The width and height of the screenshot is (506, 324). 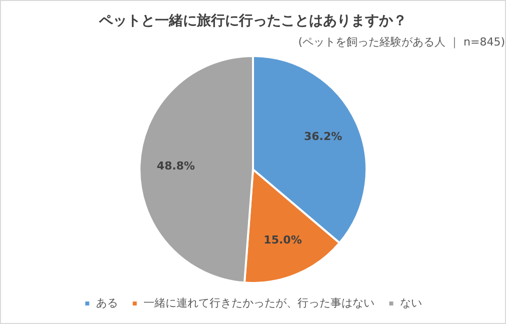 What do you see at coordinates (107, 303) in the screenshot?
I see `legend-label: ある` at bounding box center [107, 303].